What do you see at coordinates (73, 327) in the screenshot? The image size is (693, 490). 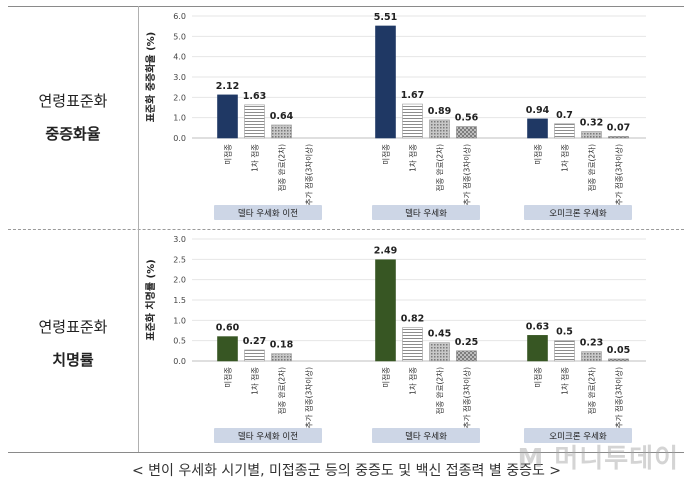 I see `row-label-fatal-line1: 연령표준화` at bounding box center [73, 327].